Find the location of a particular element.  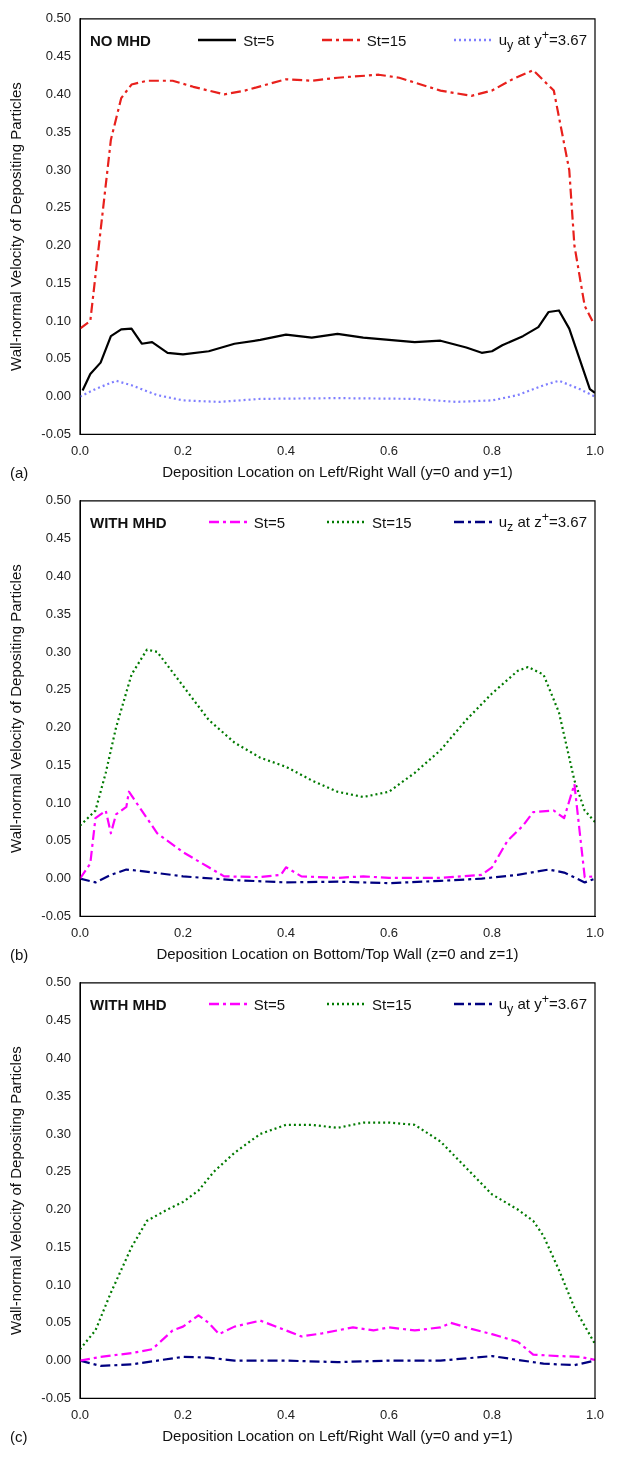

text: (c) is located at coordinates (19, 1436).